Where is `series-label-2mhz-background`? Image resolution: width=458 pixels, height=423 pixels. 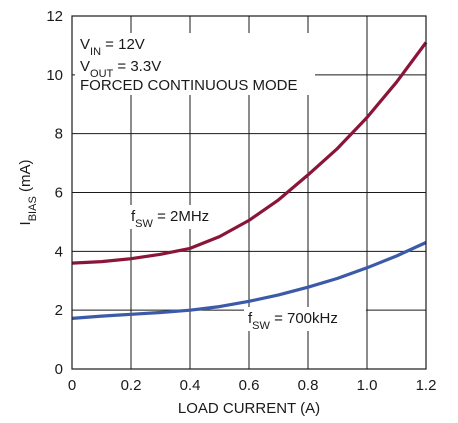 series-label-2mhz-background is located at coordinates (175, 217).